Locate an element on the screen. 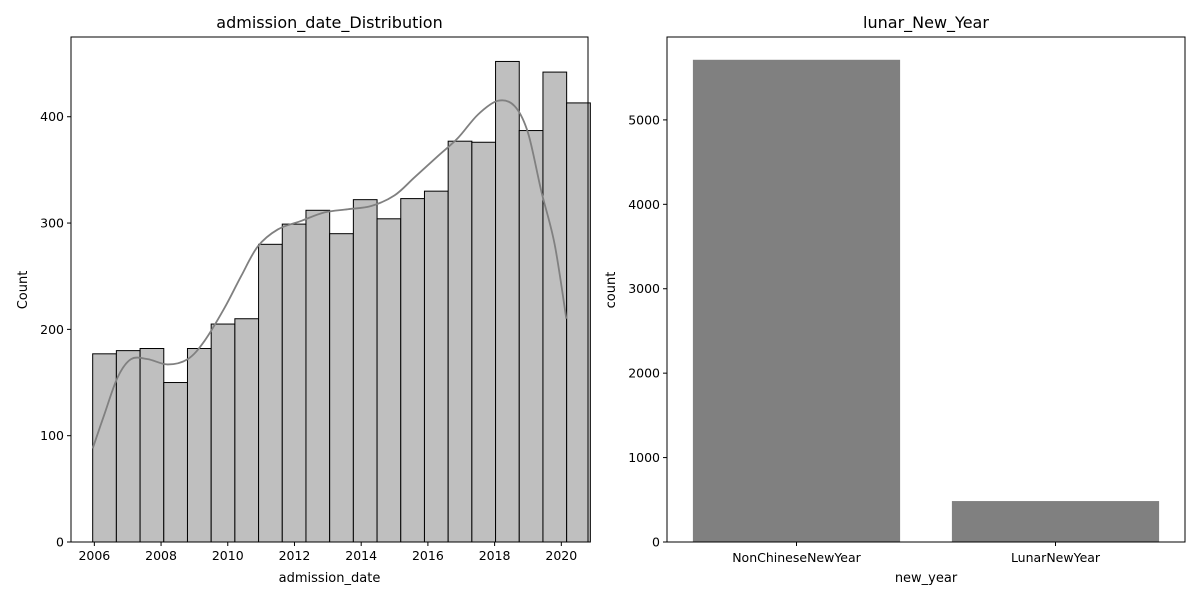 The height and width of the screenshot is (600, 1200). y-tick-label: 1000 is located at coordinates (644, 457).